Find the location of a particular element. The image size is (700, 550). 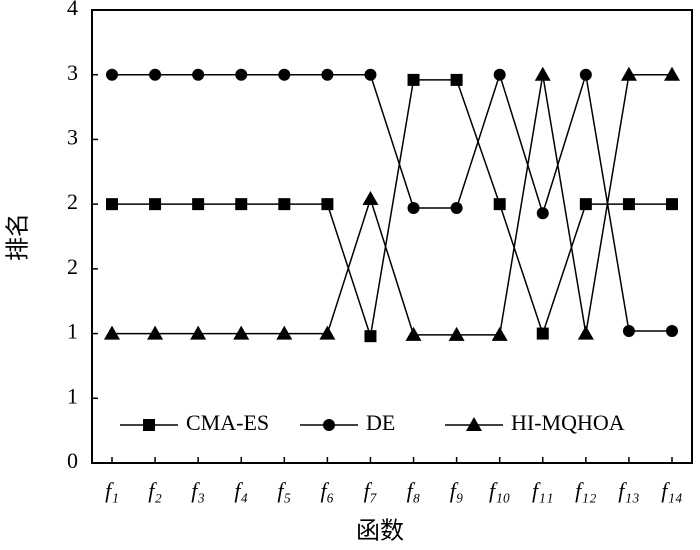

x-tick-label: f₁₄ is located at coordinates (671, 490).